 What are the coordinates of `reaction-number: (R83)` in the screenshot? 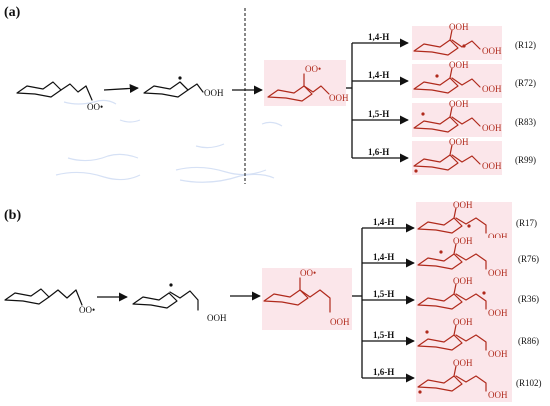 It's located at (525, 122).